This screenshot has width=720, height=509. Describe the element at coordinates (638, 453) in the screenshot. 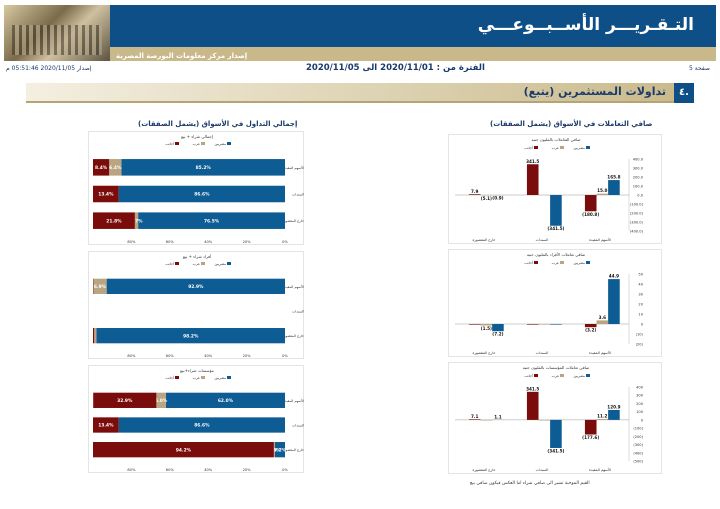

I see `y-tick-label: (400)` at that location.